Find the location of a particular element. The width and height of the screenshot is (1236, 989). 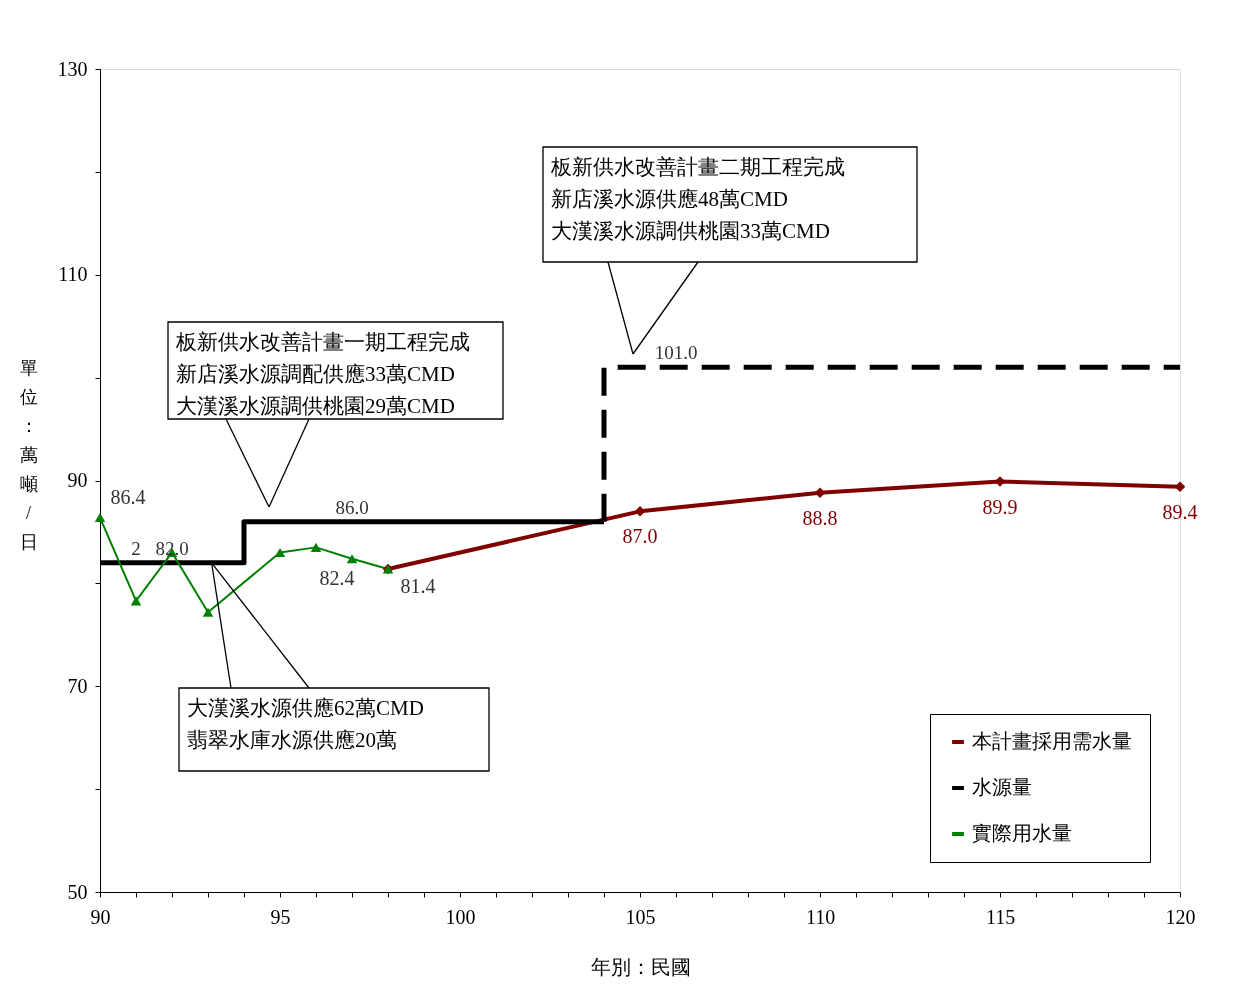

x-tick-label: 105 is located at coordinates (640, 916).